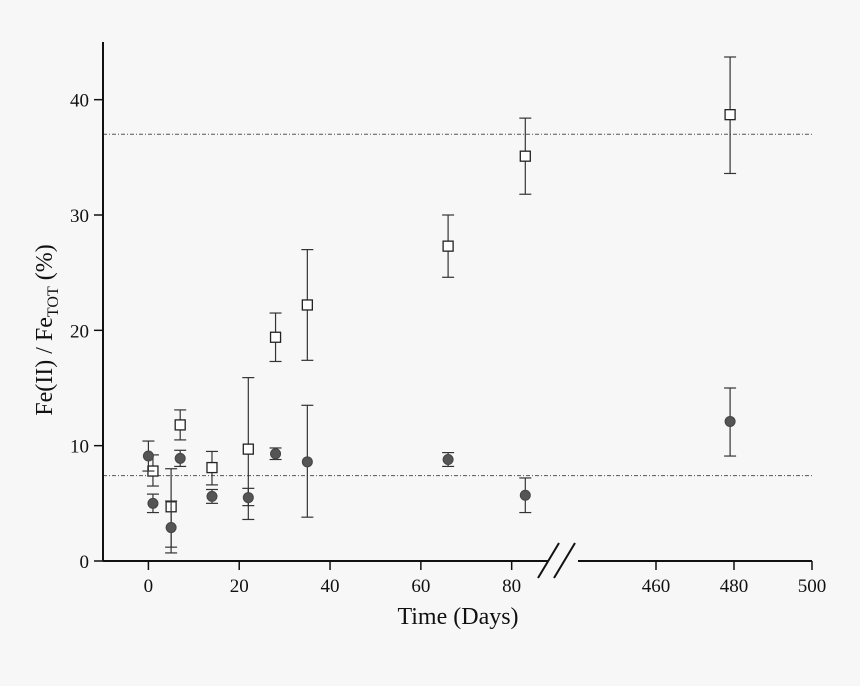  Describe the element at coordinates (457, 617) in the screenshot. I see `x-axis-title: Time (Days)` at that location.